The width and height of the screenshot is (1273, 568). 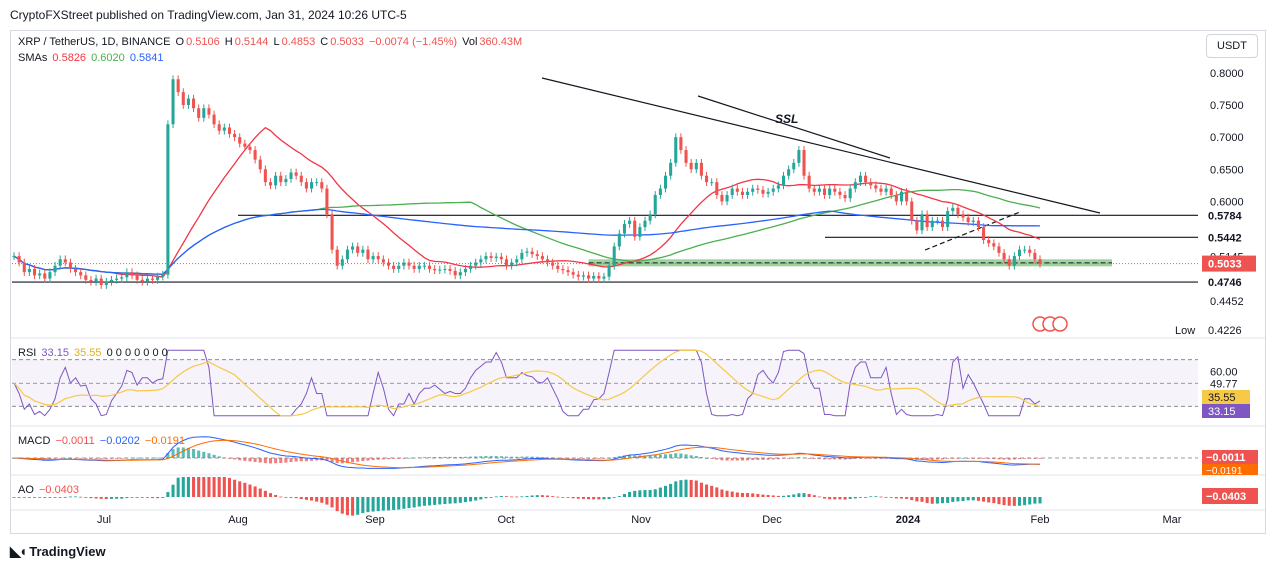 I want to click on event-flag-icon, so click(x=1060, y=324).